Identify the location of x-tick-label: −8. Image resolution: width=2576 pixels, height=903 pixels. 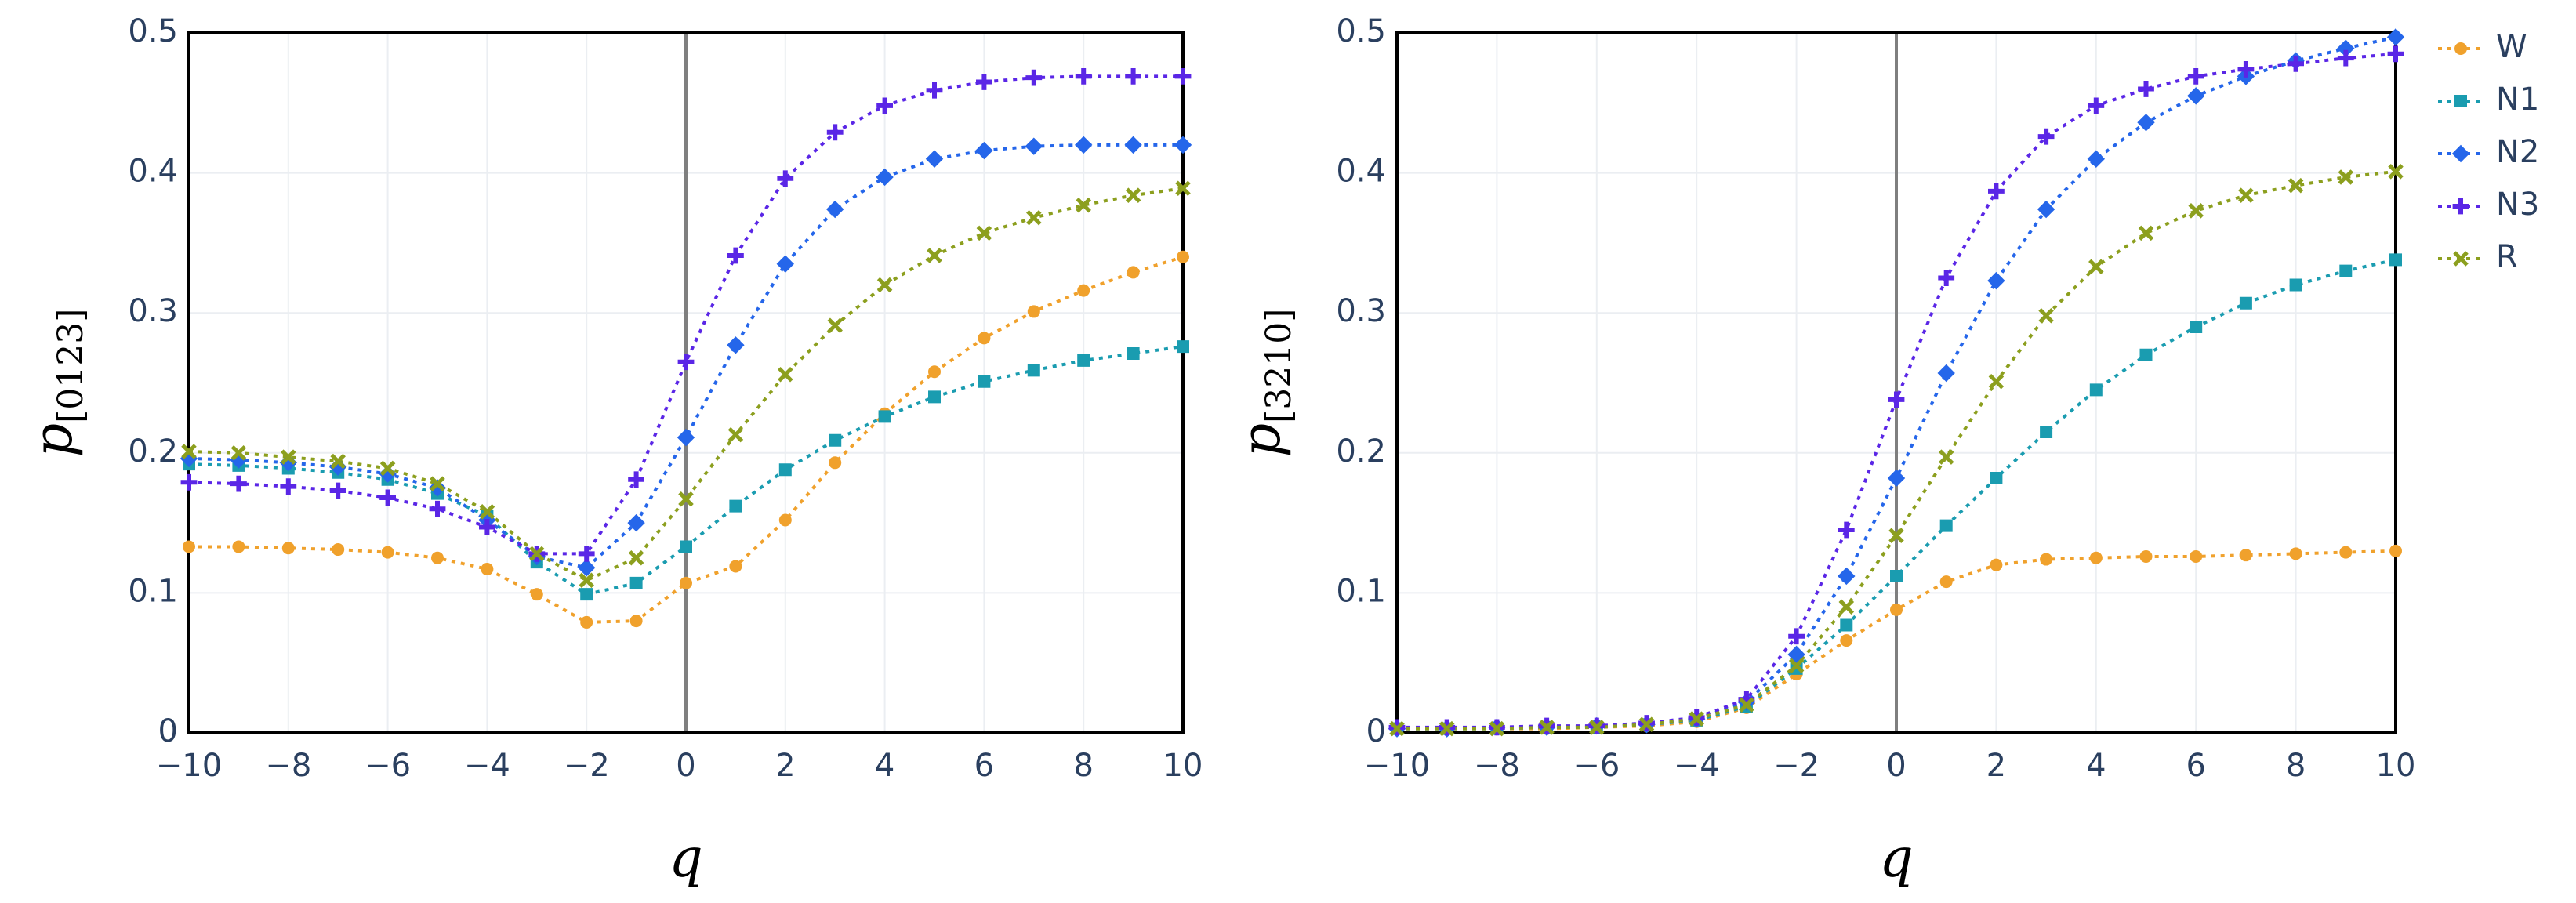
(288, 766).